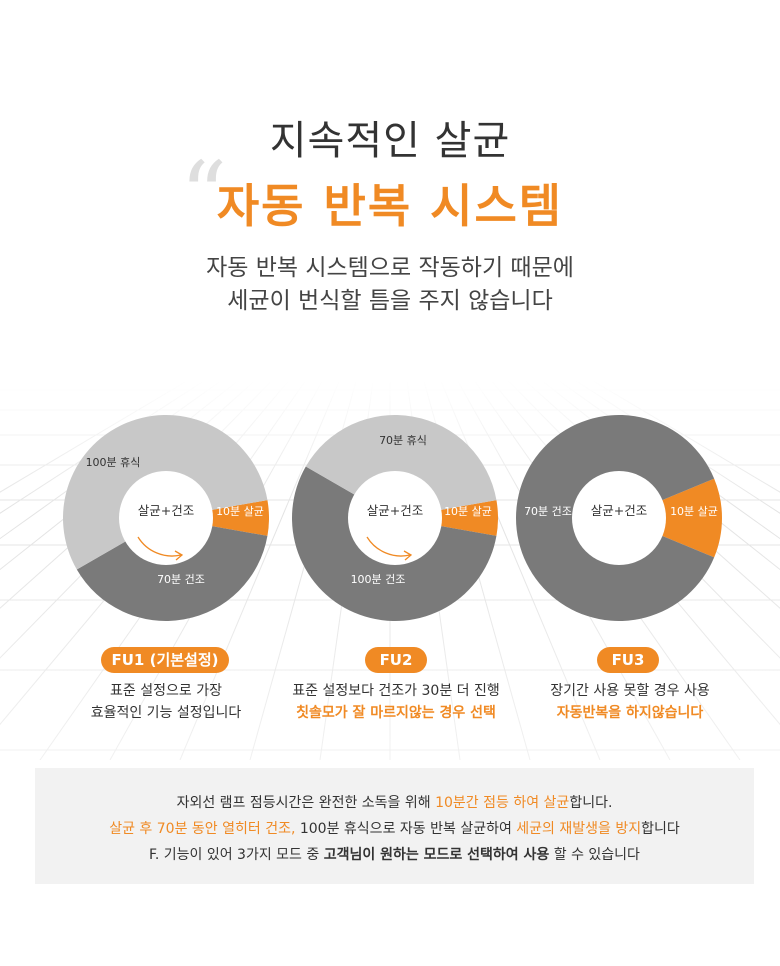  I want to click on notice-text-span: 할 수 있습니다, so click(594, 855).